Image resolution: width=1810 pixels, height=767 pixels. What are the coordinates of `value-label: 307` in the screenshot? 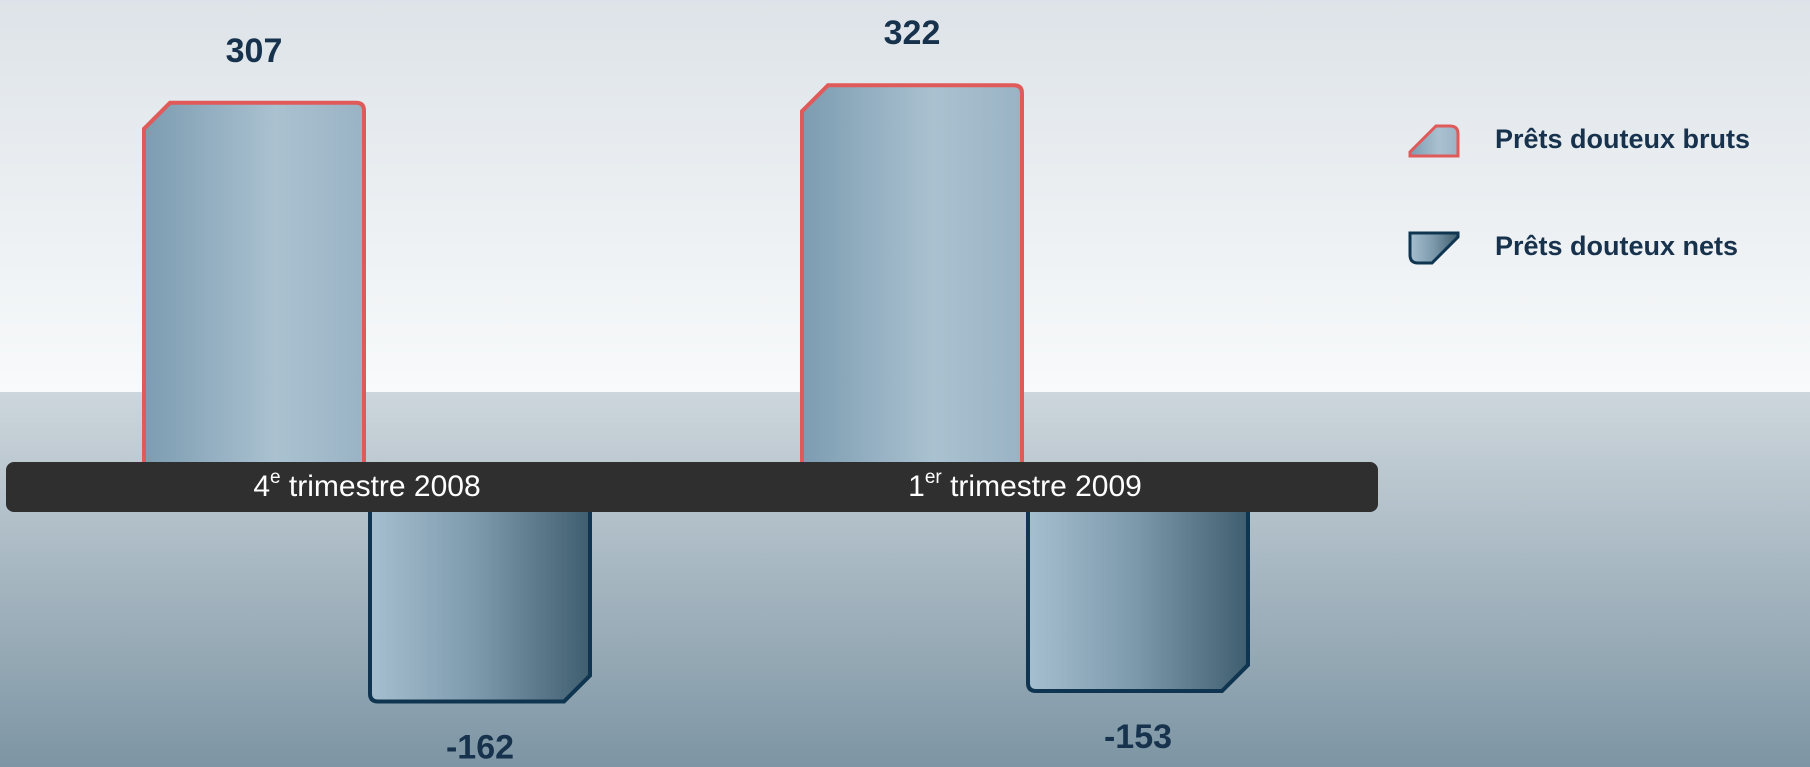 It's located at (254, 51).